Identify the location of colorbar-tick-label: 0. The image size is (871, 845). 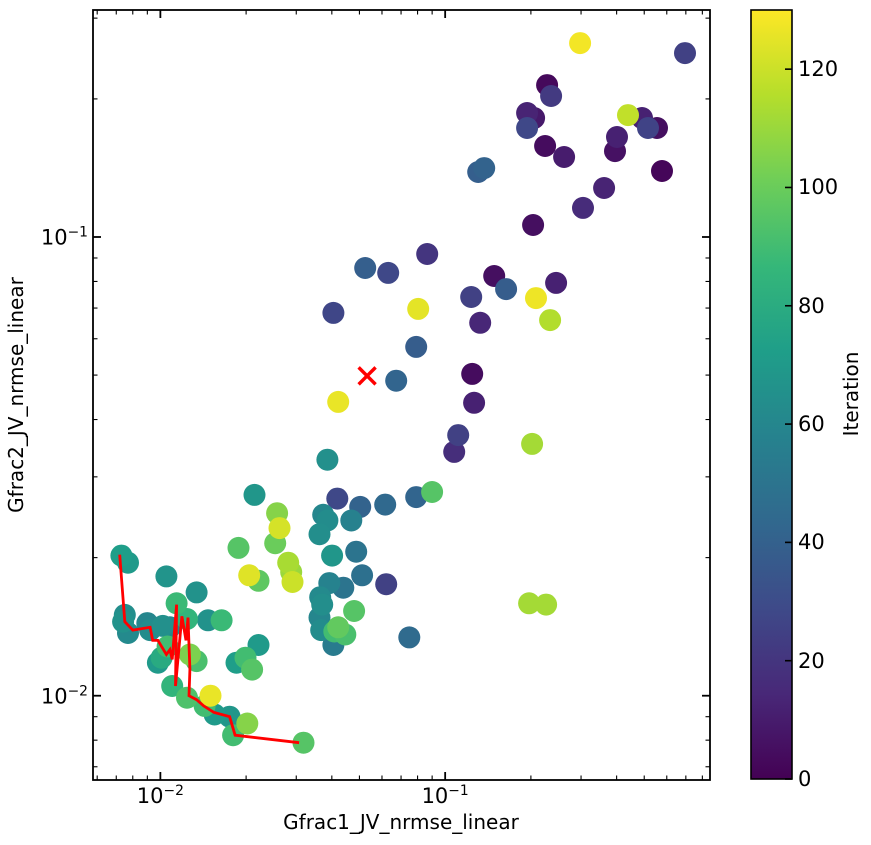
(805, 779).